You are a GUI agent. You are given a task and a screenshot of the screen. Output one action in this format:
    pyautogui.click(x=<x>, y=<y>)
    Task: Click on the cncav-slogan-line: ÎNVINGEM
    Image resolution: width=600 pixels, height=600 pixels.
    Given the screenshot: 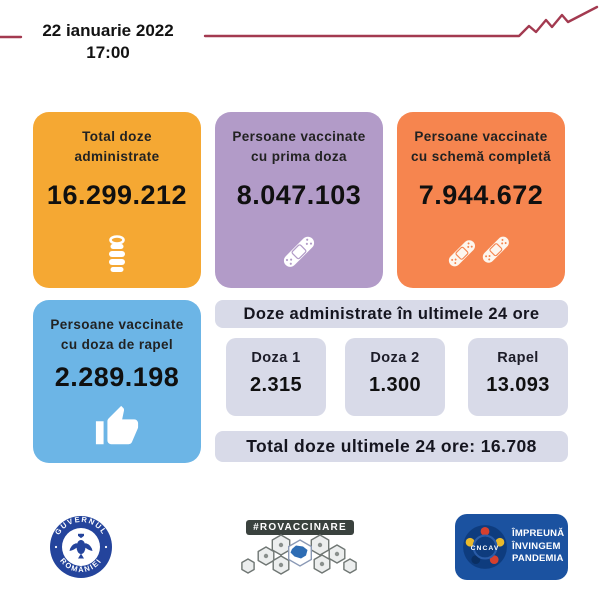 What is the action you would take?
    pyautogui.click(x=536, y=546)
    